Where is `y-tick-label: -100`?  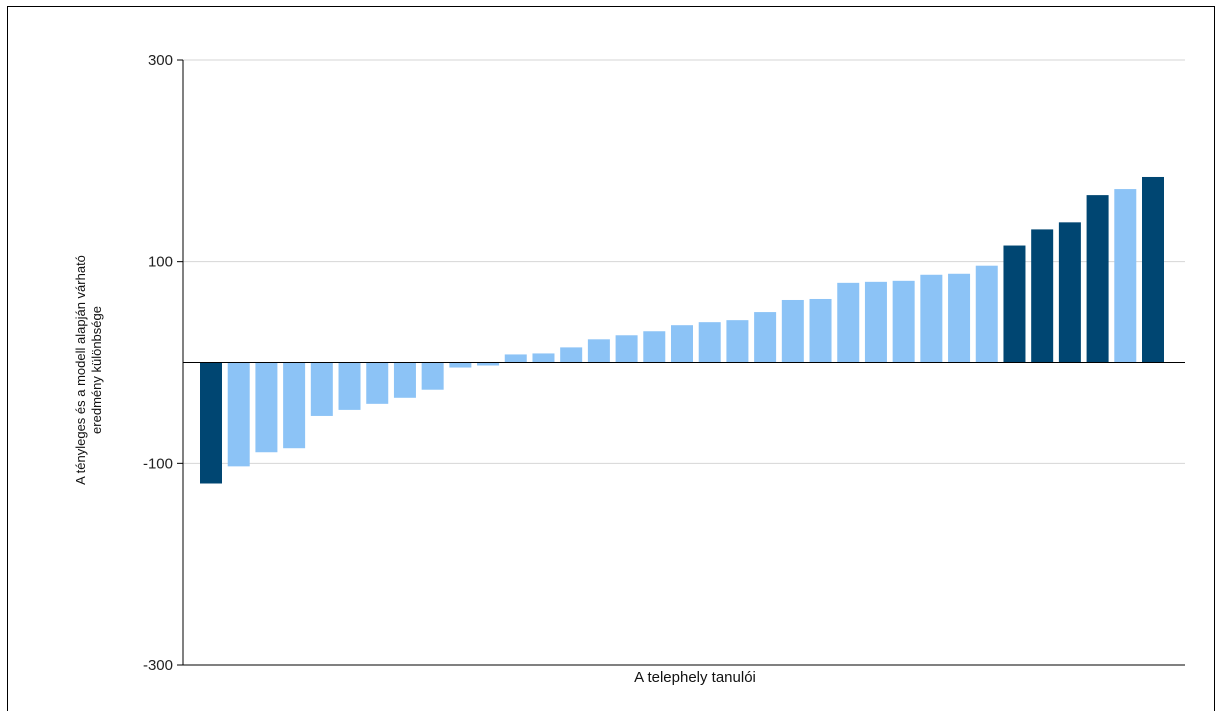 y-tick-label: -100 is located at coordinates (158, 463).